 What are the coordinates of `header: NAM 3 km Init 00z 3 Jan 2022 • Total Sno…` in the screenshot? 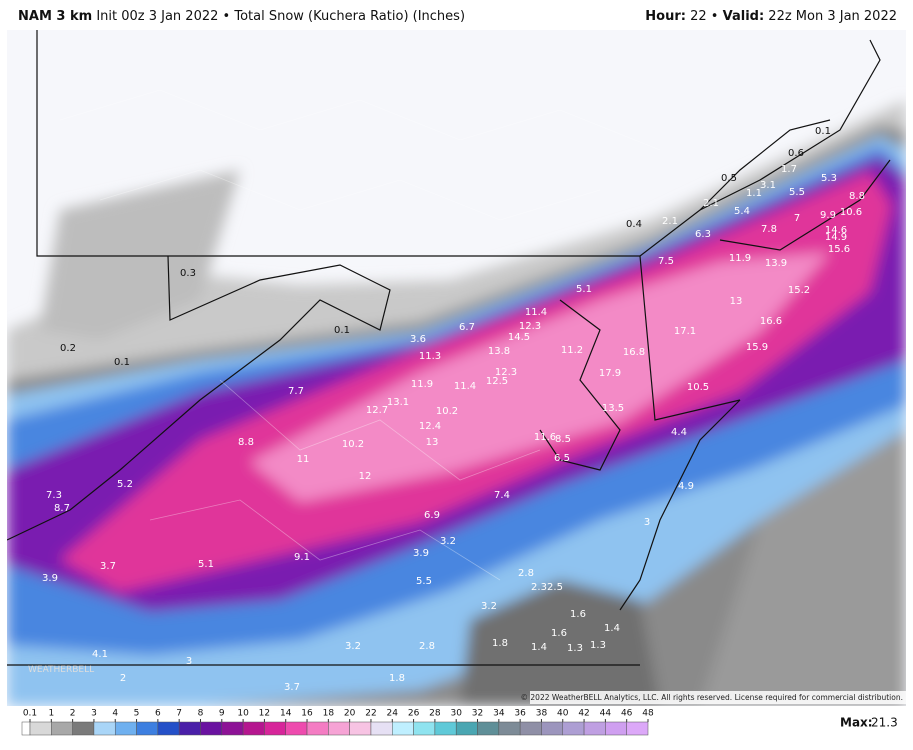 It's located at (456, 15).